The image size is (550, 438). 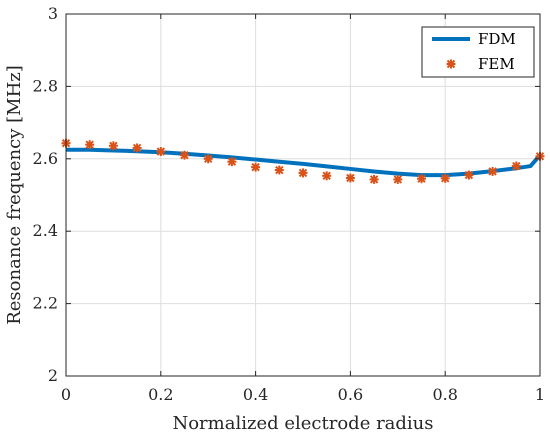 I want to click on y-tick-label: 3, so click(x=53, y=13).